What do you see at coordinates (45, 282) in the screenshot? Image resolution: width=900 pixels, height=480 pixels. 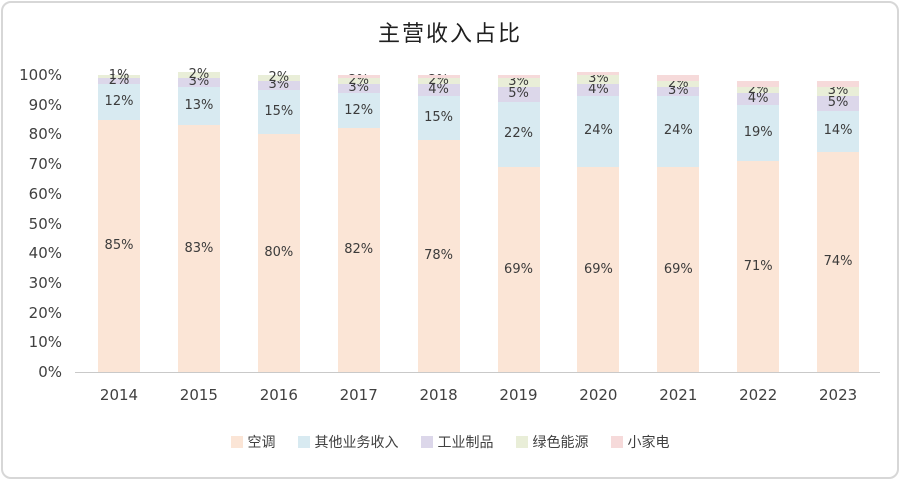 I see `y-axis-tick-label: 30%` at bounding box center [45, 282].